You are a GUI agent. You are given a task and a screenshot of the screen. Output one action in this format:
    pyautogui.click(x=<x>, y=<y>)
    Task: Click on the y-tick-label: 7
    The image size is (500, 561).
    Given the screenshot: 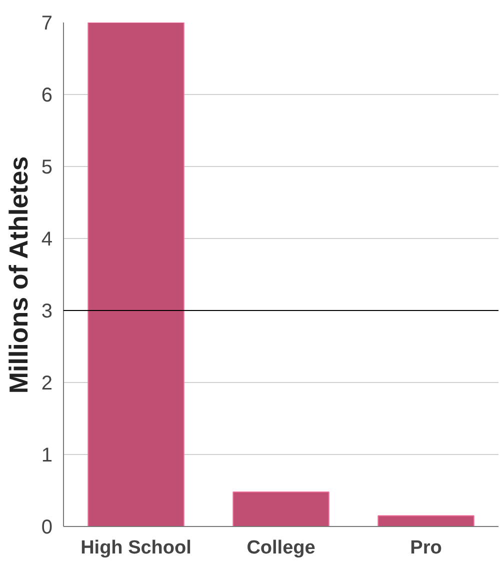 What is the action you would take?
    pyautogui.click(x=46, y=23)
    